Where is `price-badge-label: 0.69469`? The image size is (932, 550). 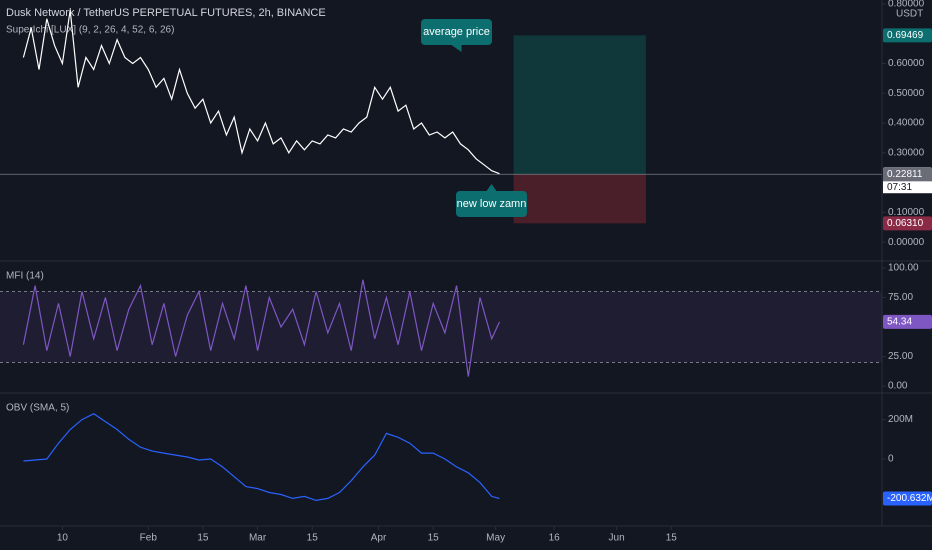 price-badge-label: 0.69469 is located at coordinates (905, 35).